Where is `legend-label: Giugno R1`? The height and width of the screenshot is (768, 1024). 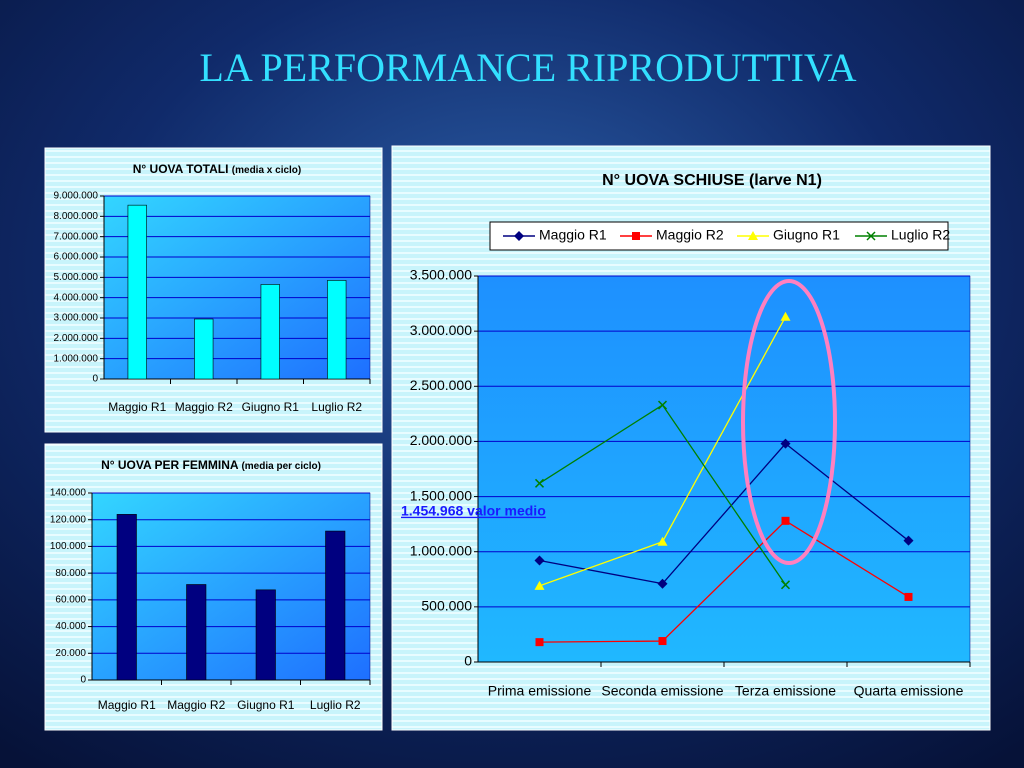 legend-label: Giugno R1 is located at coordinates (806, 235).